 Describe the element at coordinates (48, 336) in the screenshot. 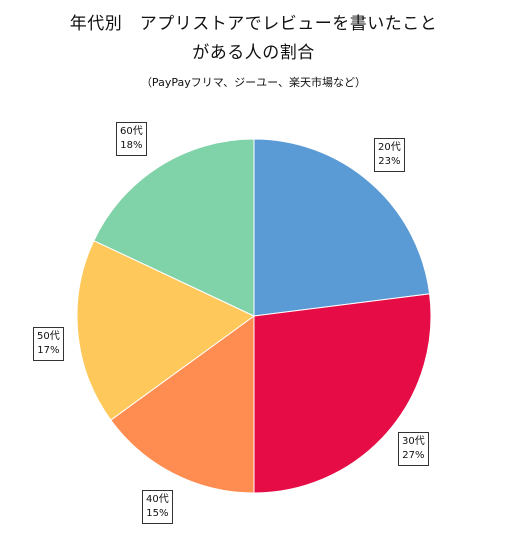

I see `slice-category-50s: 50代` at that location.